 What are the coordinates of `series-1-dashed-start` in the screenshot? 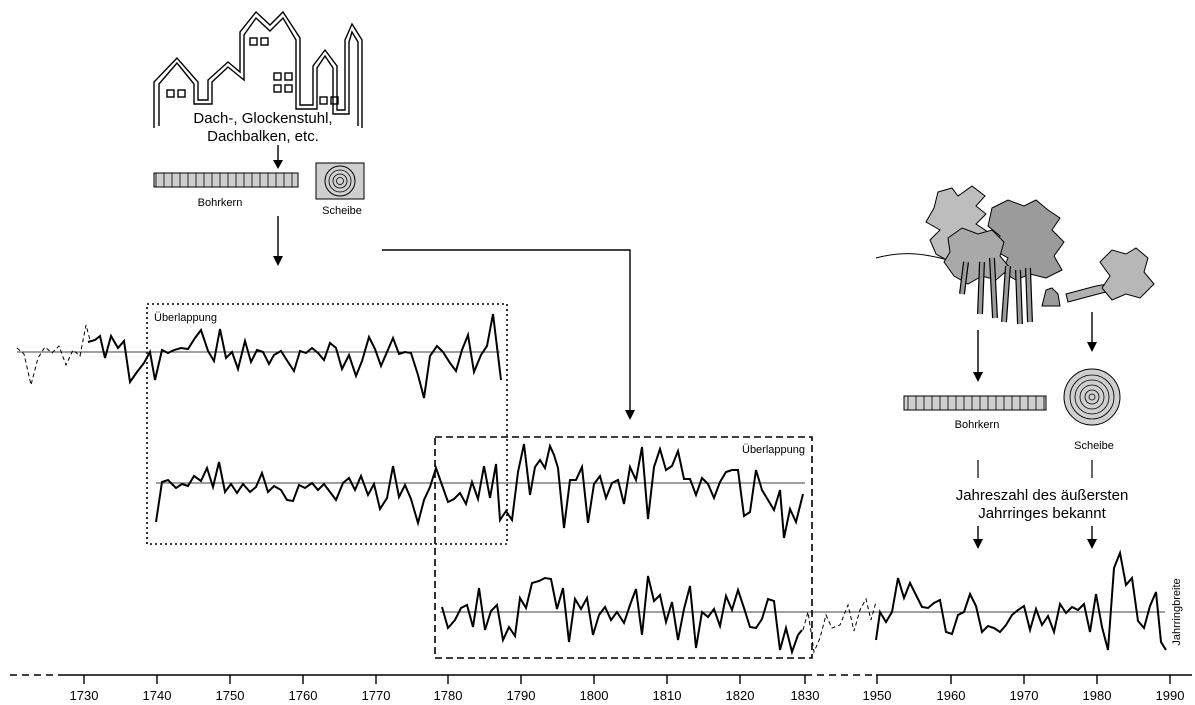 It's located at (53, 355).